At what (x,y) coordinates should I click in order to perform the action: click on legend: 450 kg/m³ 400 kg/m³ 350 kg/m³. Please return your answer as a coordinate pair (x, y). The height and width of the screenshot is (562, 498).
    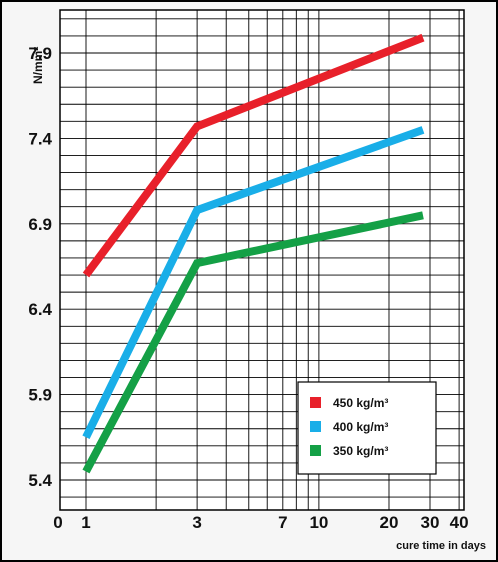
    Looking at the image, I should click on (367, 428).